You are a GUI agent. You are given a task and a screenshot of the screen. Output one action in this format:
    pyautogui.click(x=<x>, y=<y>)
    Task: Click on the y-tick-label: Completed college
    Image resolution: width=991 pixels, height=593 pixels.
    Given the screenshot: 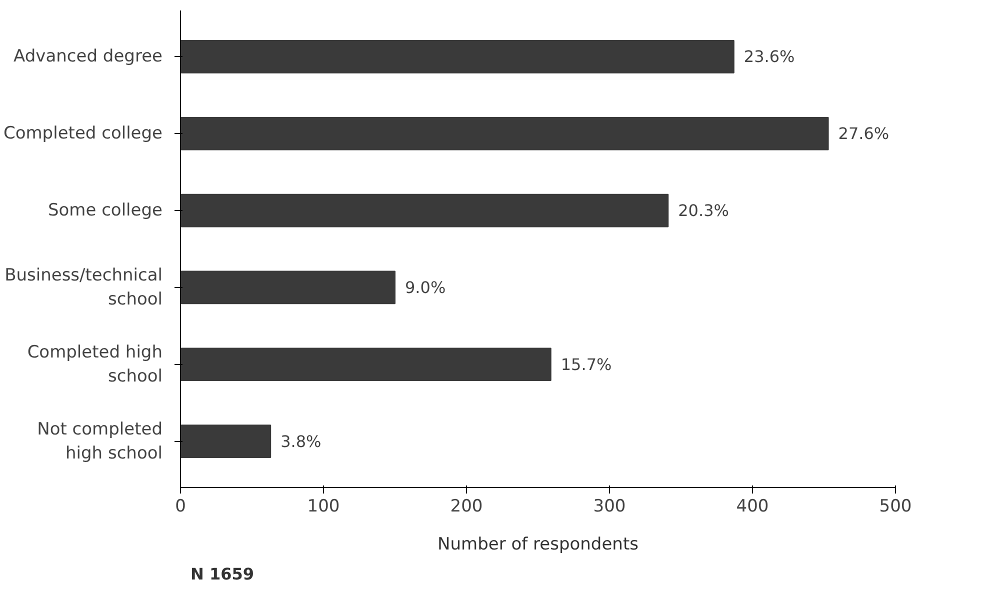 What is the action you would take?
    pyautogui.click(x=83, y=134)
    